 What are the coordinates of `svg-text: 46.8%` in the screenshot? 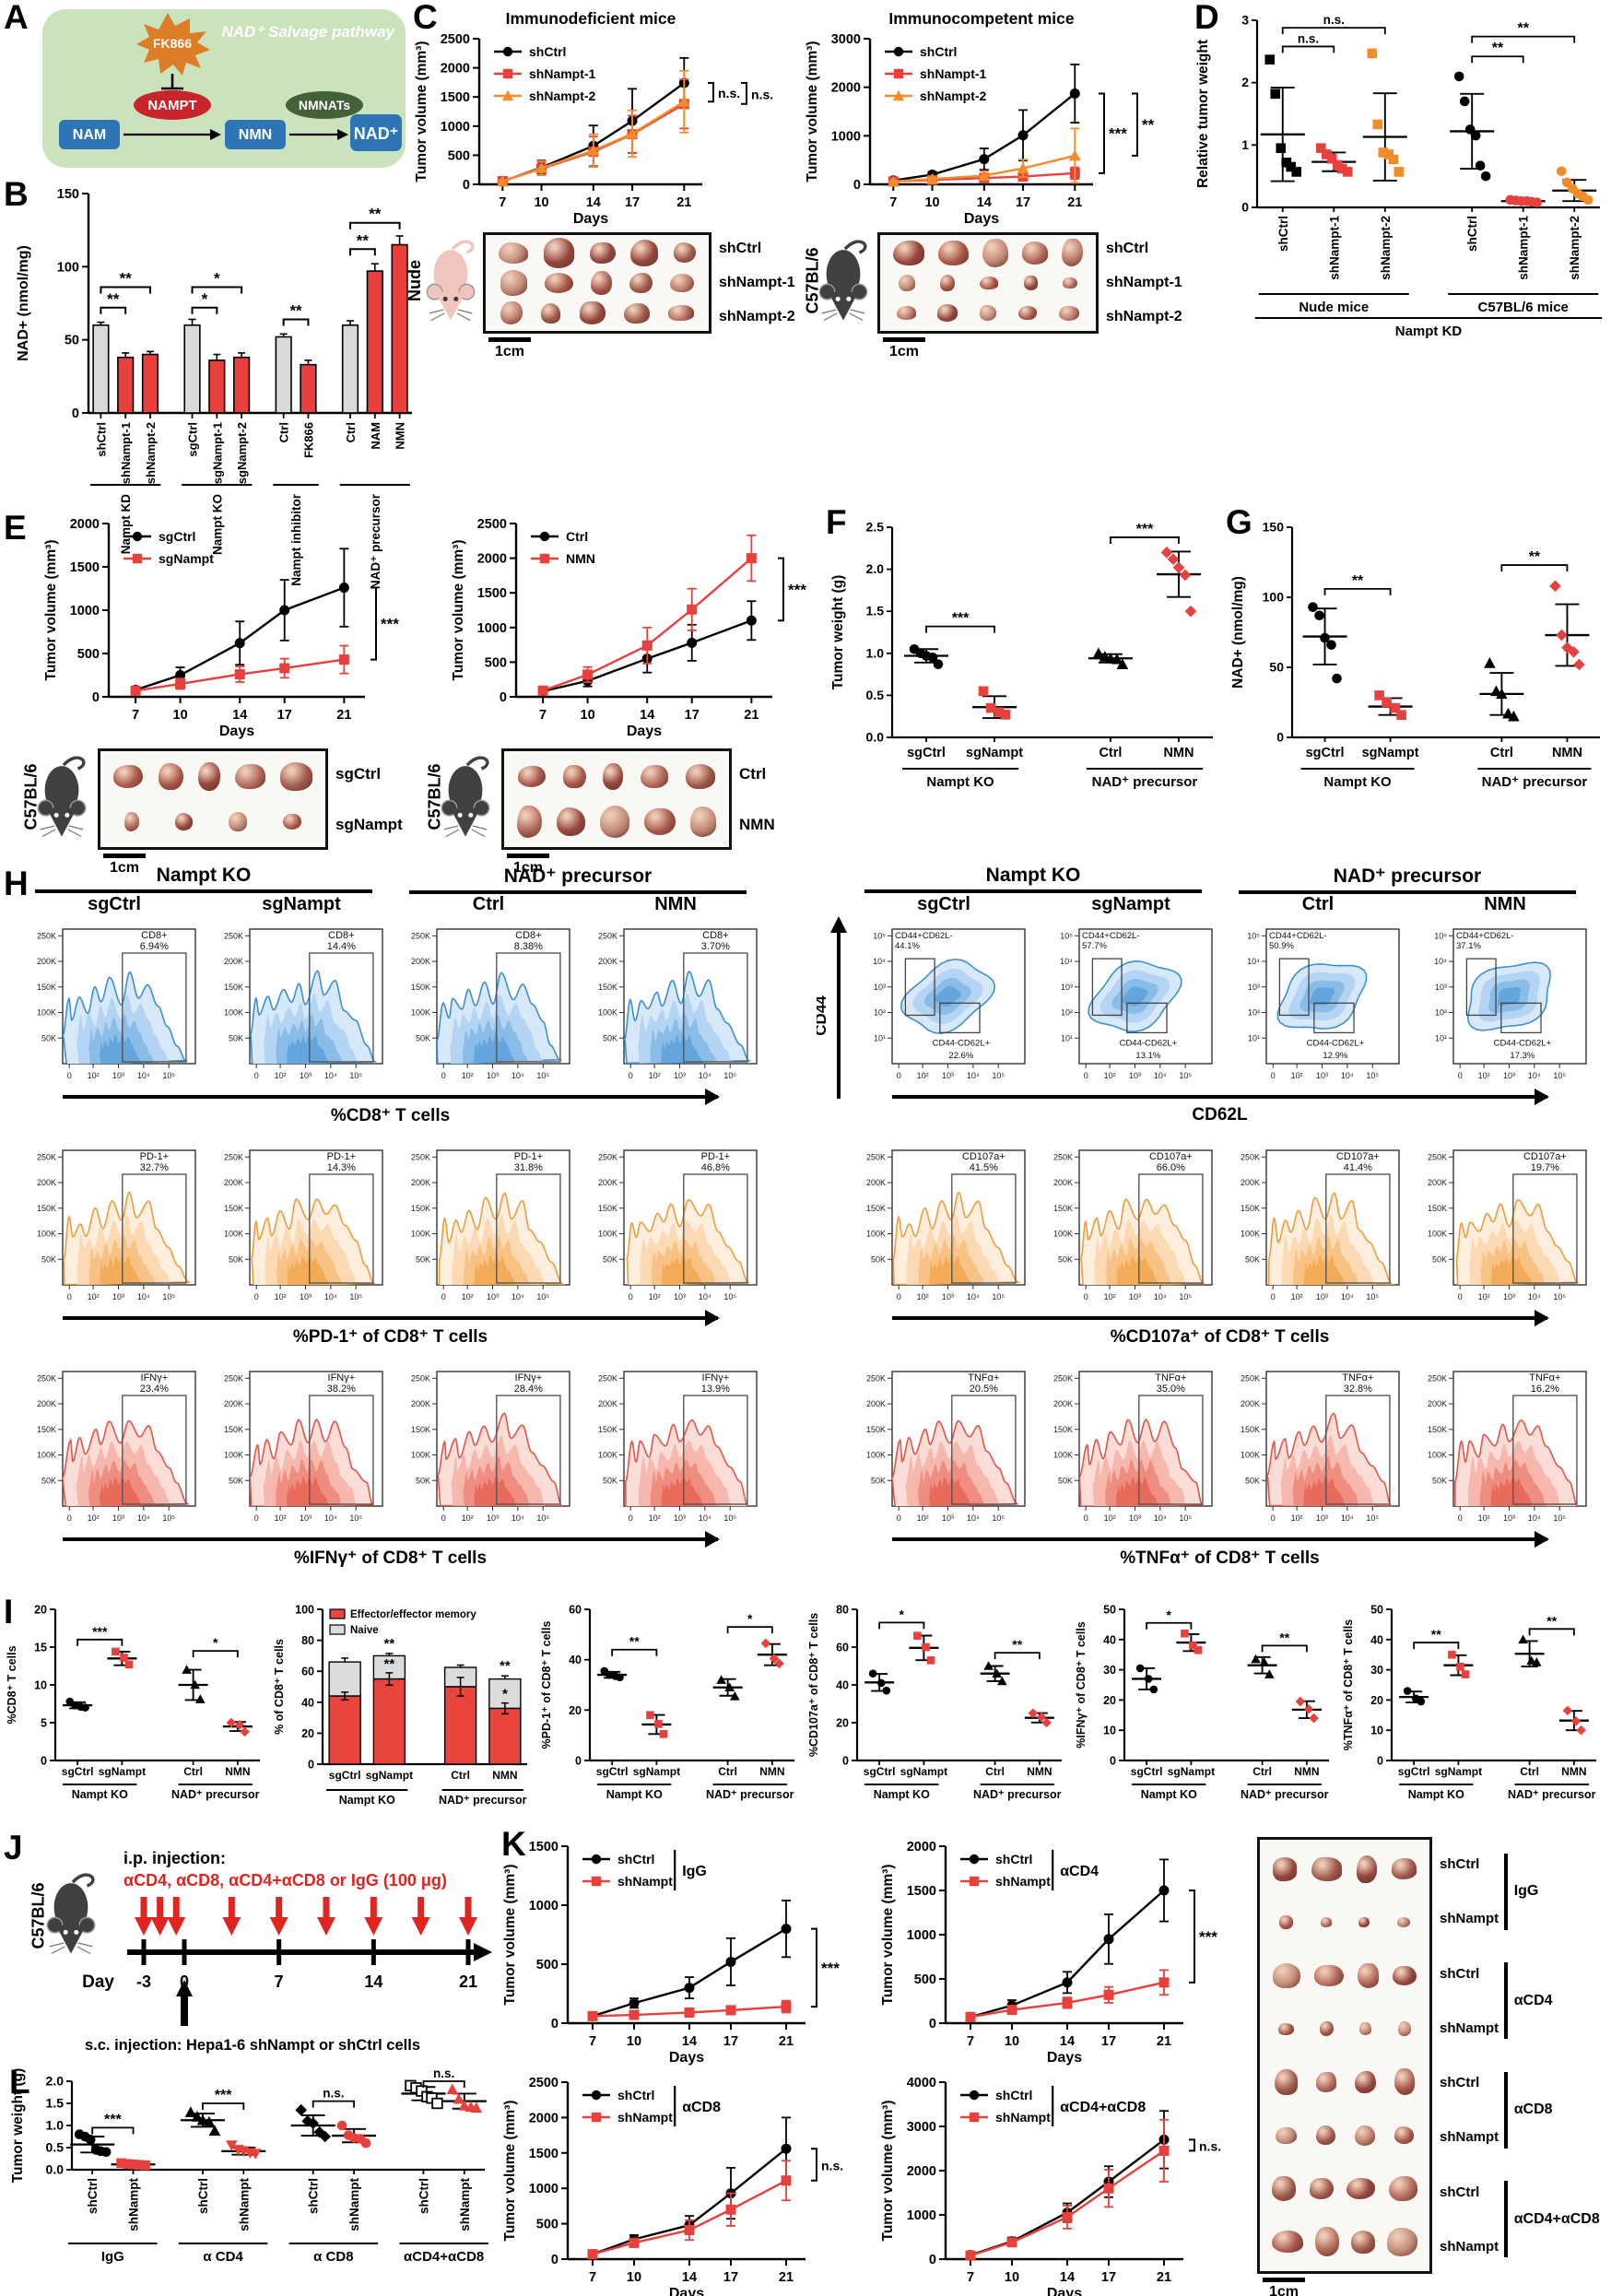 It's located at (715, 1167).